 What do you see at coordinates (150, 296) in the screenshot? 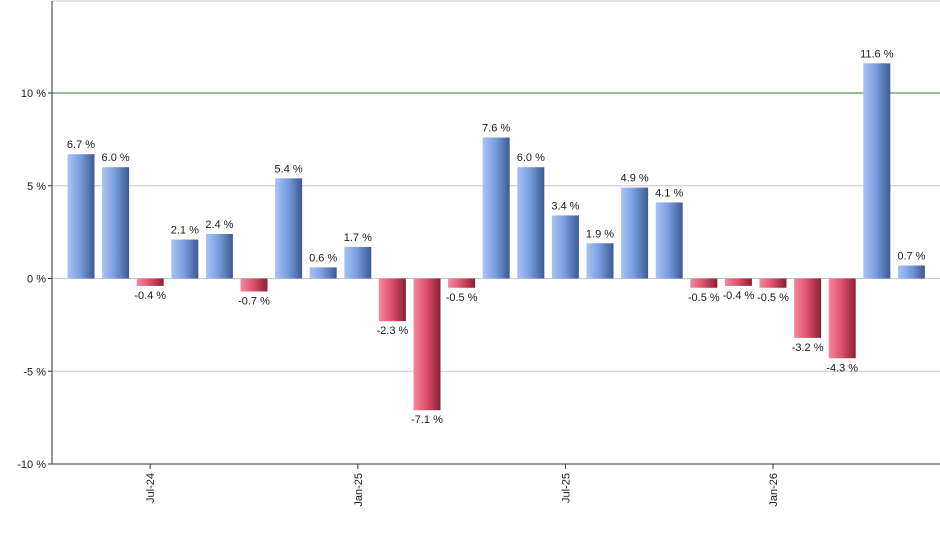
I see `data-label-2: -0.4 %` at bounding box center [150, 296].